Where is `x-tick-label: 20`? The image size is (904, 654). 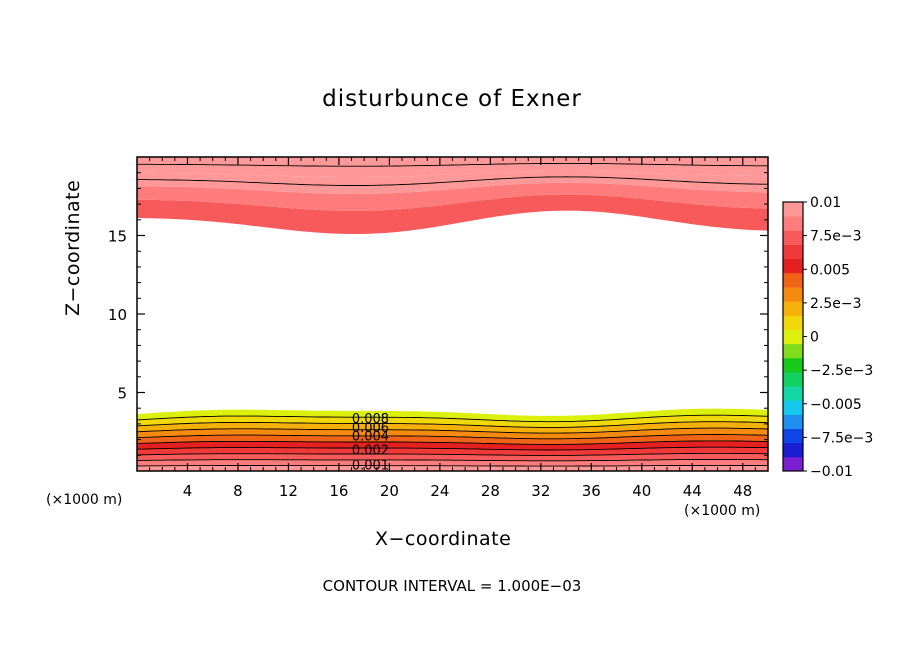 x-tick-label: 20 is located at coordinates (389, 491).